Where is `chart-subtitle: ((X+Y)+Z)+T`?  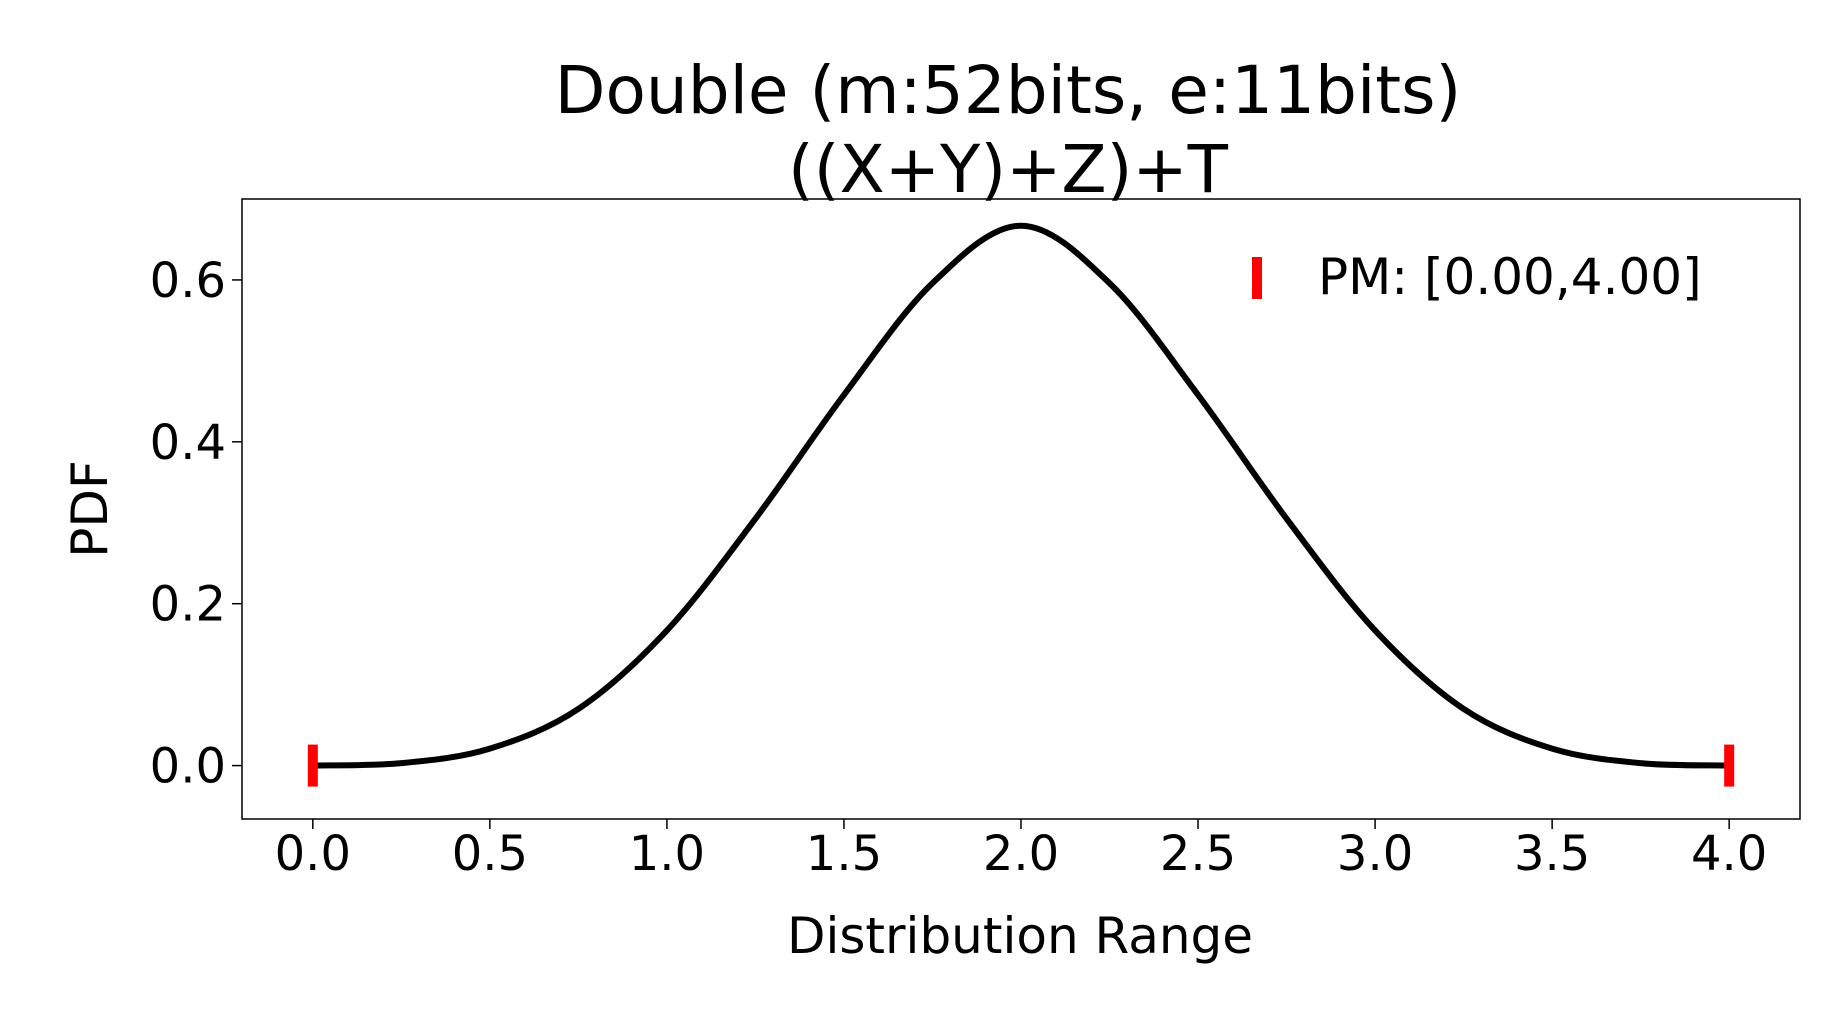
chart-subtitle: ((X+Y)+Z)+T is located at coordinates (1008, 169).